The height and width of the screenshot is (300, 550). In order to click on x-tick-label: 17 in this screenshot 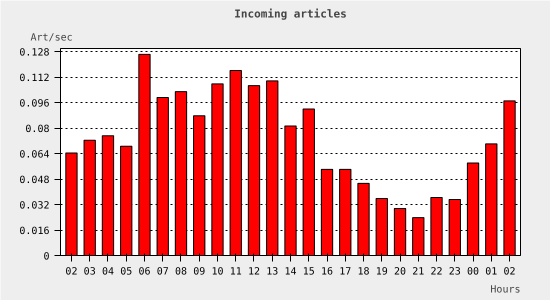, I will do `click(345, 272)`.